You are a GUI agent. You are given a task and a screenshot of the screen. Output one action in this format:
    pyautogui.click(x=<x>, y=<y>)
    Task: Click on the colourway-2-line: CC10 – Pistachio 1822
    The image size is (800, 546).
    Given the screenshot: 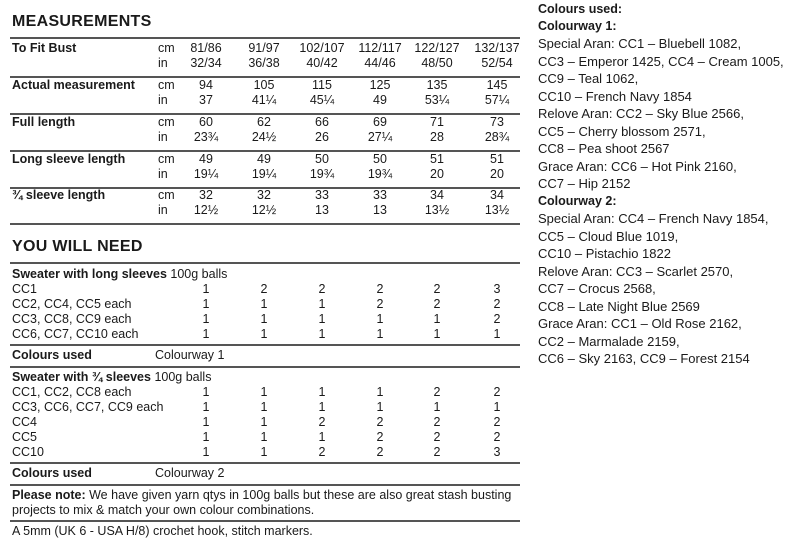 What is the action you would take?
    pyautogui.click(x=604, y=253)
    